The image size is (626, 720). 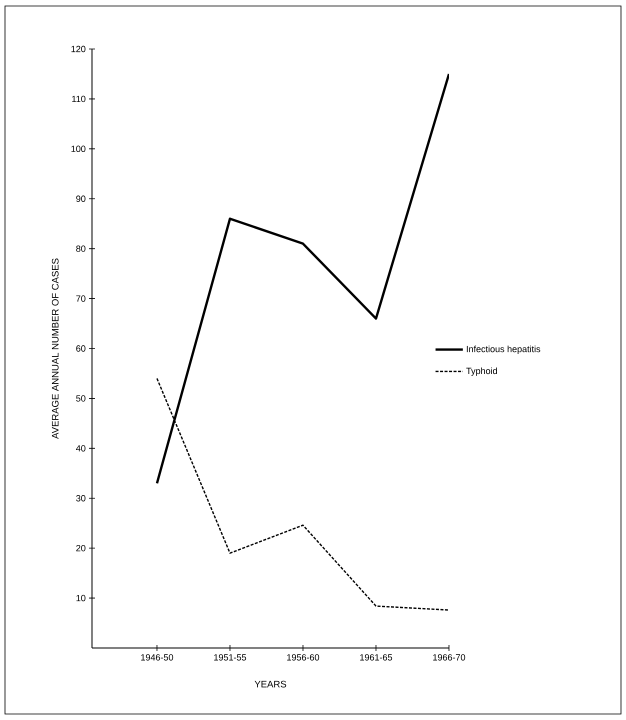 I want to click on y-tick-label: 110, so click(x=79, y=99).